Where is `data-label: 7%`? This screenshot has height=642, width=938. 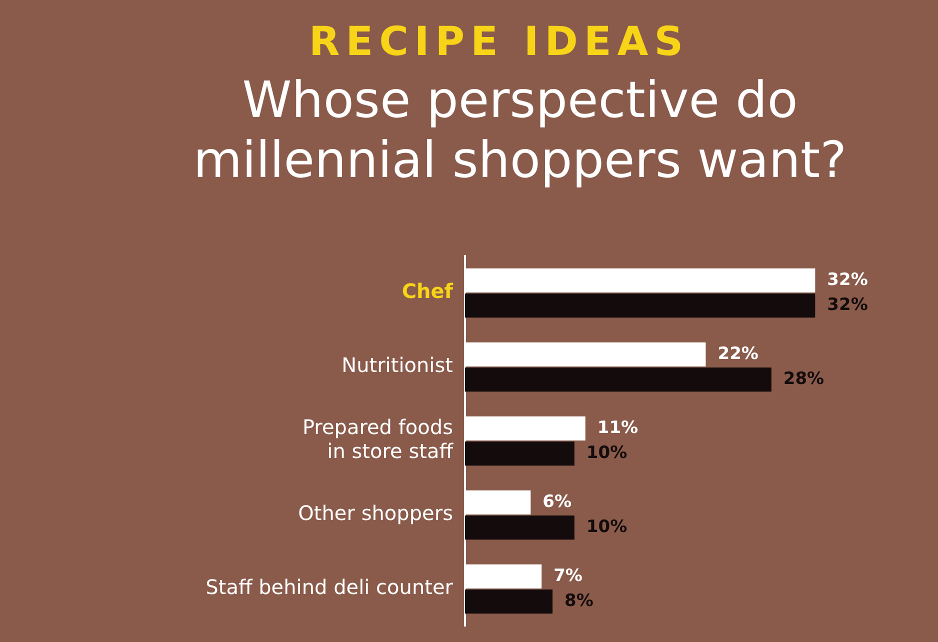
data-label: 7% is located at coordinates (568, 576).